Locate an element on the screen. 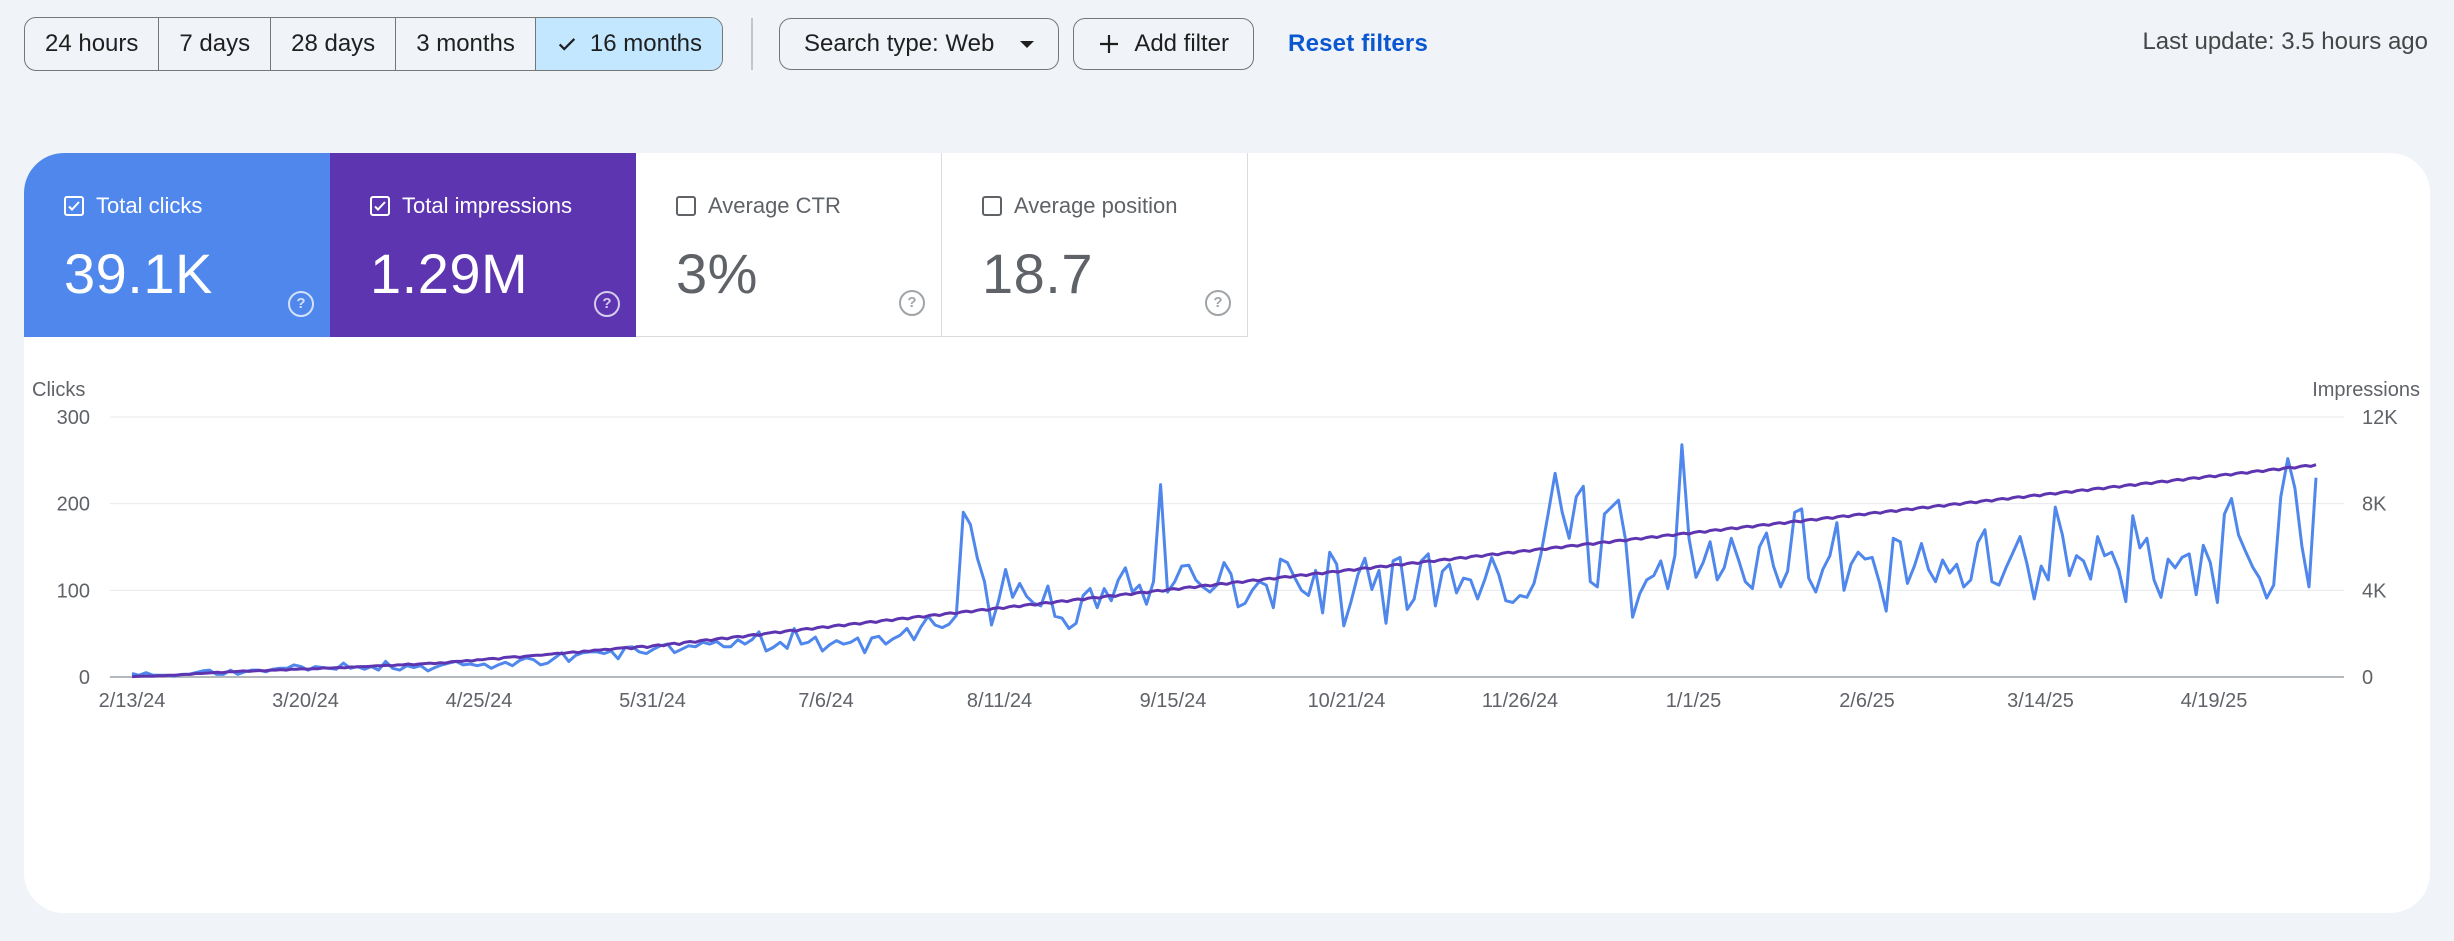 Image resolution: width=2454 pixels, height=941 pixels. metric-label: Average position is located at coordinates (1096, 205).